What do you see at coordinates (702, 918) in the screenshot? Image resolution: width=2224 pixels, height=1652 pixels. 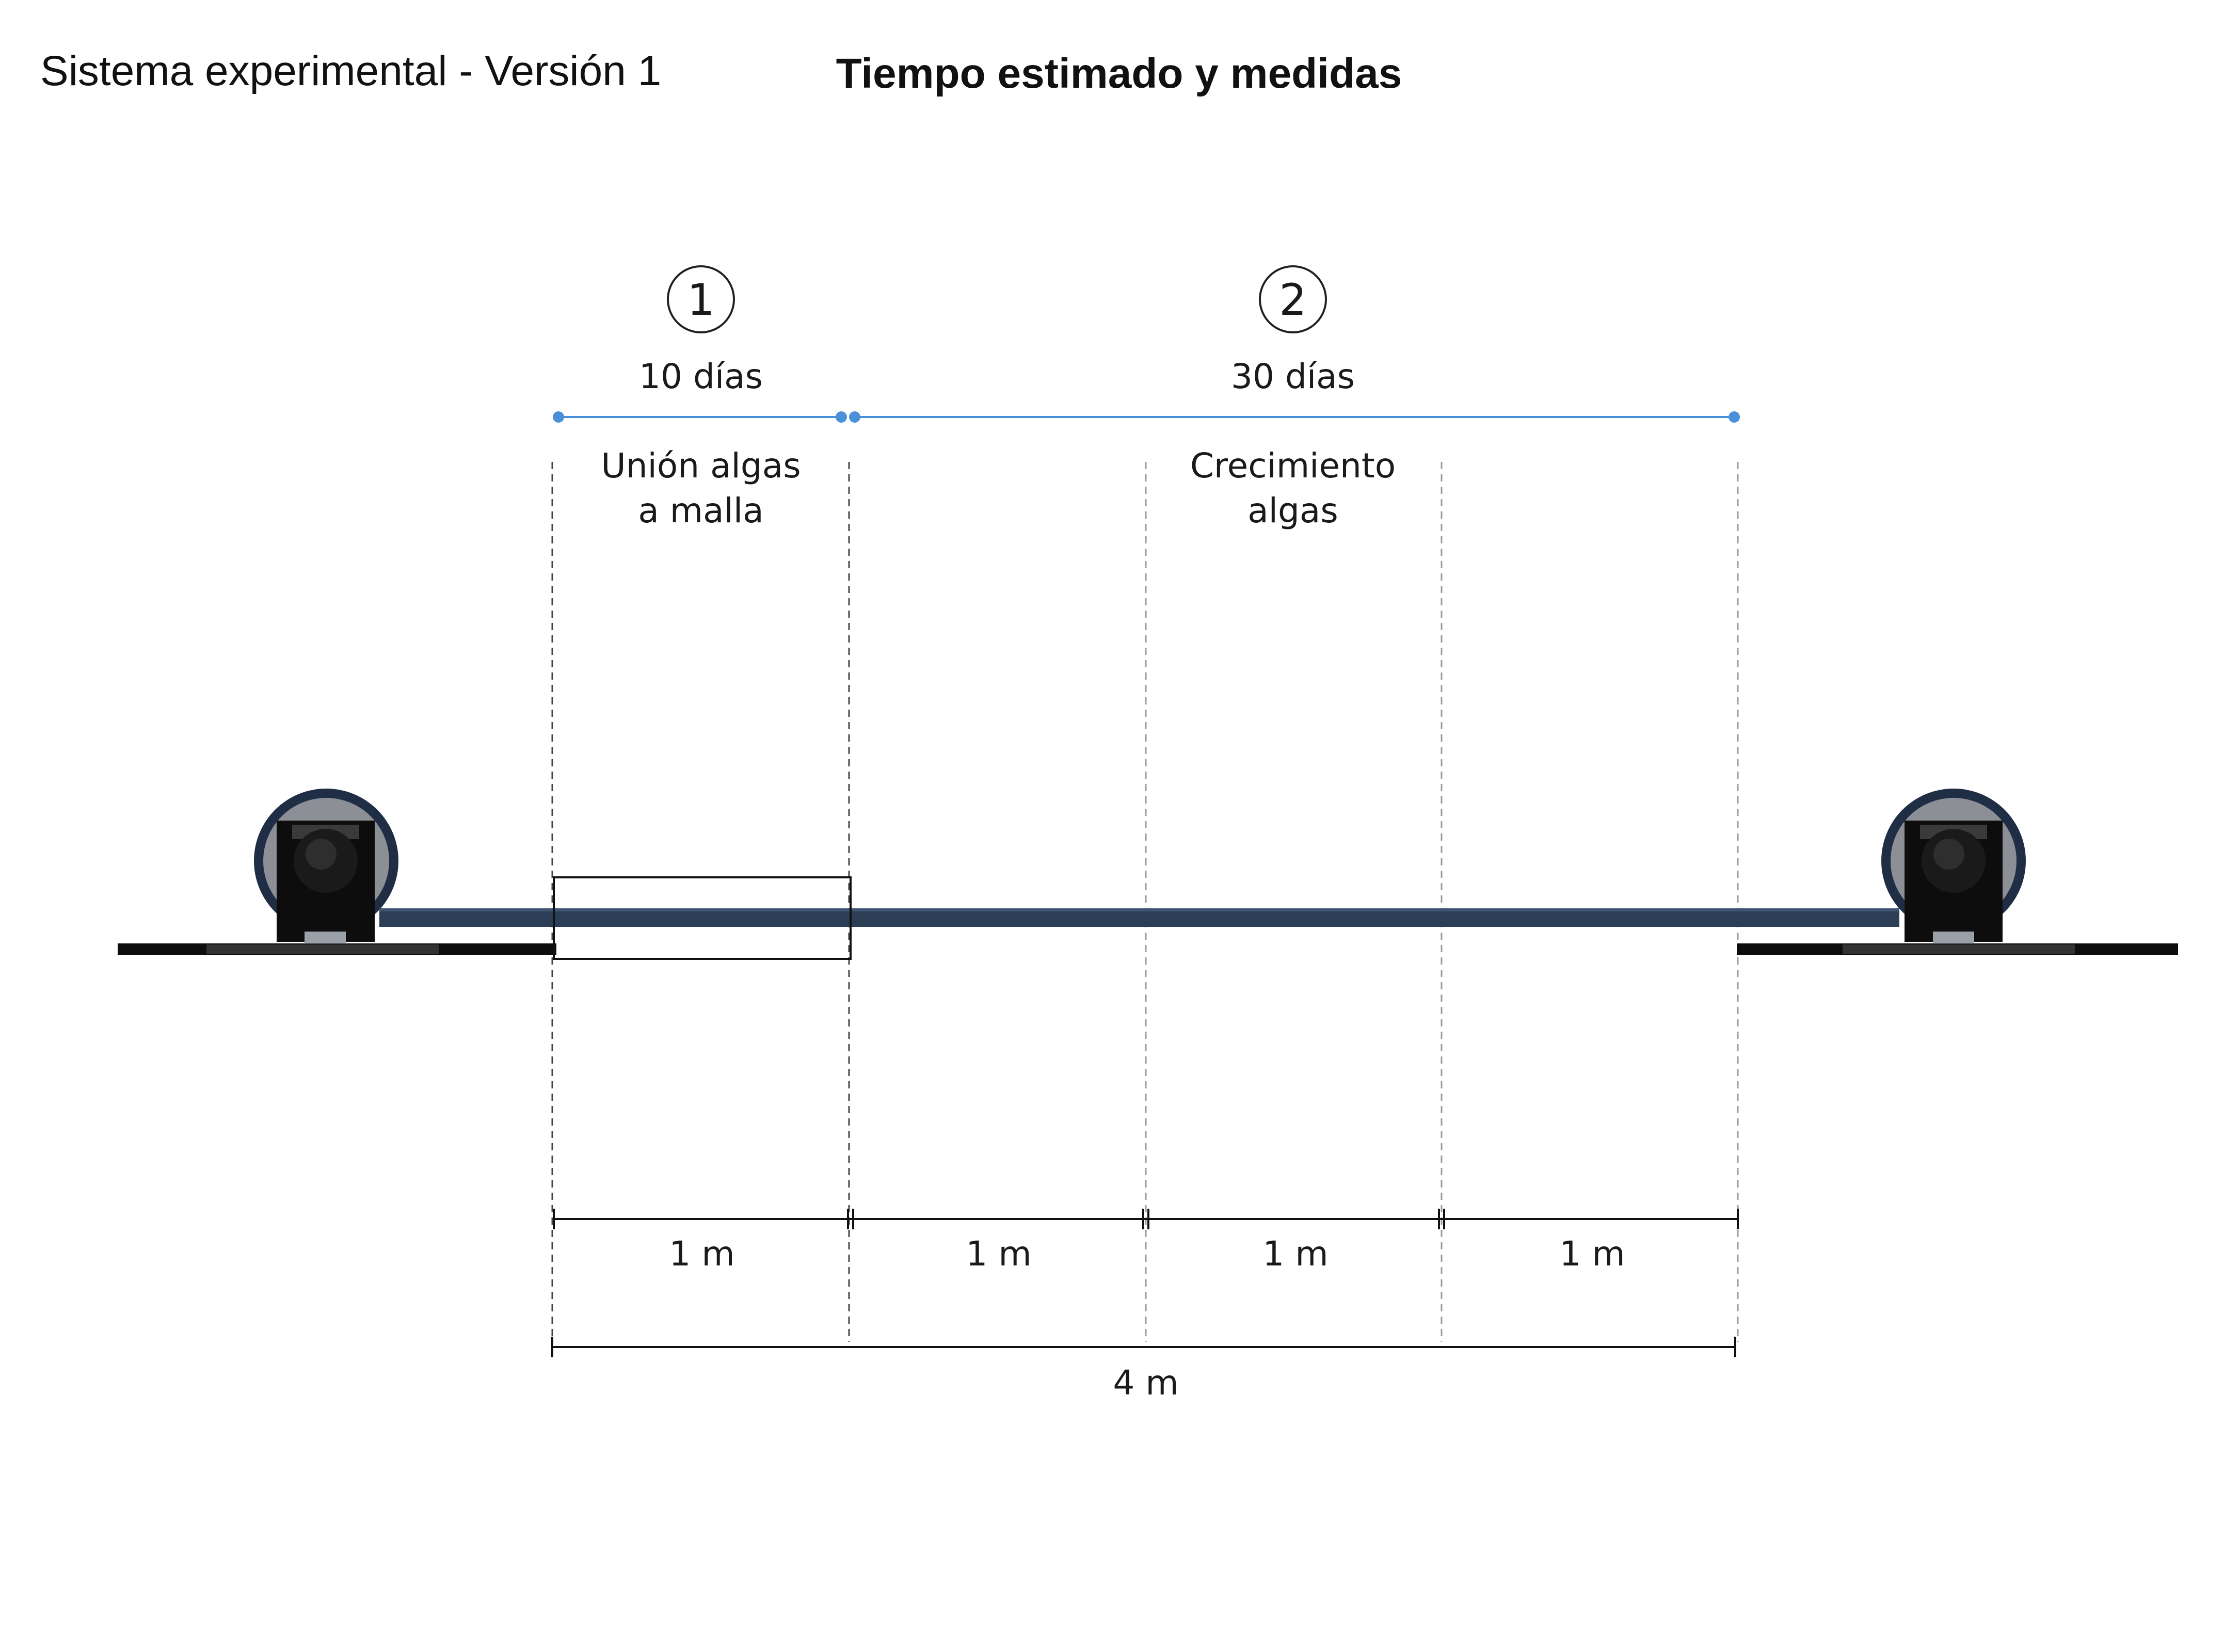 I see `attachment-frame` at bounding box center [702, 918].